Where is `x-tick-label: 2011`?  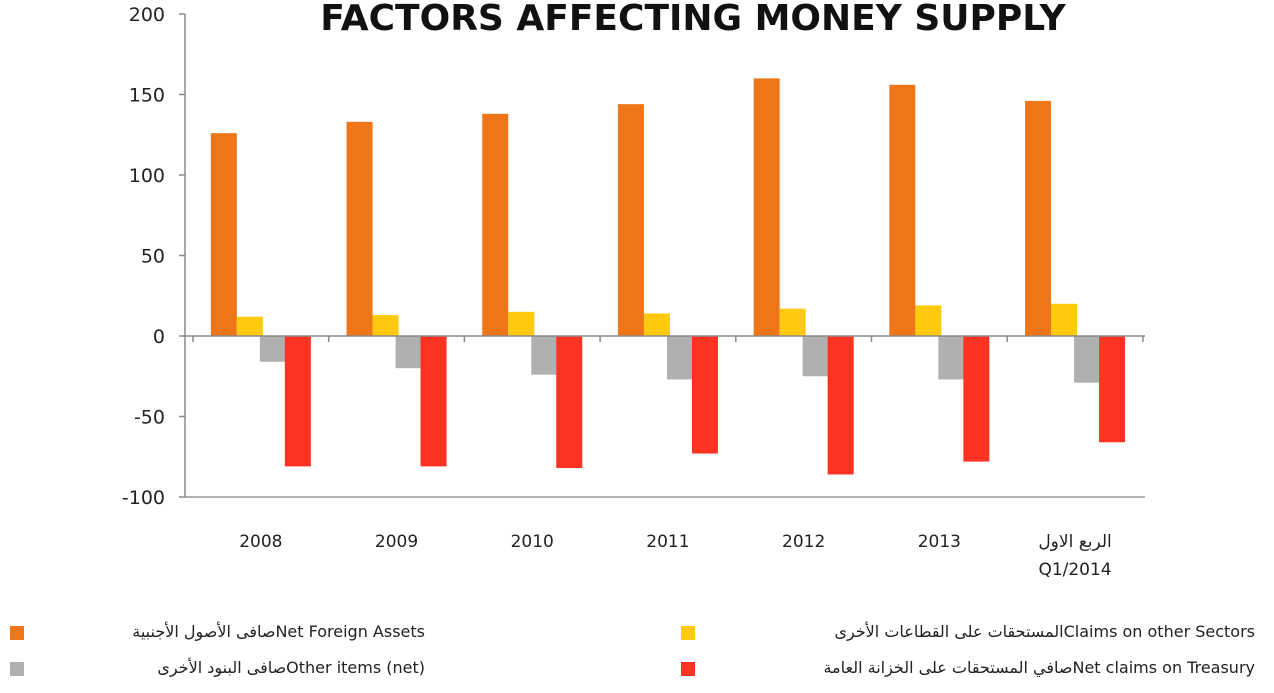
x-tick-label: 2011 is located at coordinates (668, 542).